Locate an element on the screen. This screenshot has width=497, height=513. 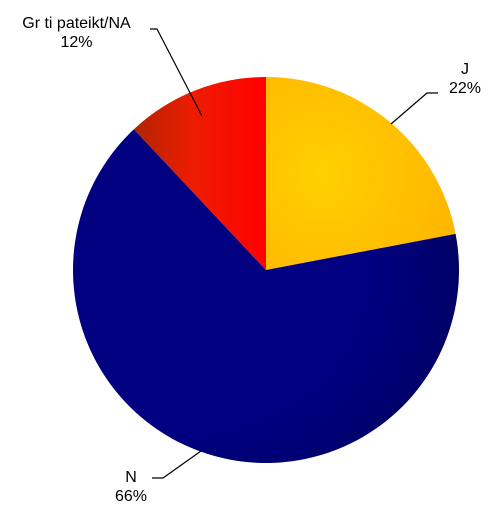
leader-line-j is located at coordinates (414, 108).